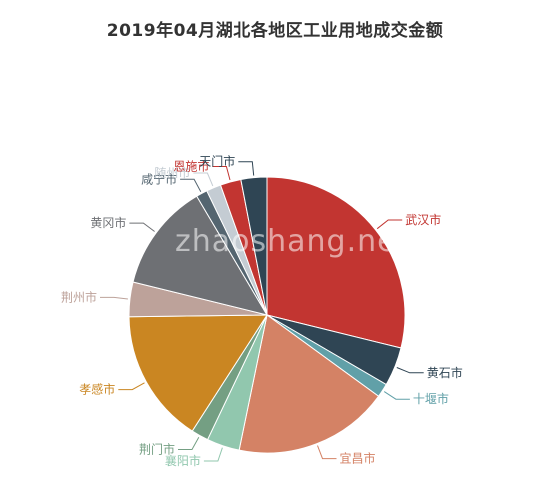  What do you see at coordinates (108, 222) in the screenshot?
I see `slice-label: 黄冈市` at bounding box center [108, 222].